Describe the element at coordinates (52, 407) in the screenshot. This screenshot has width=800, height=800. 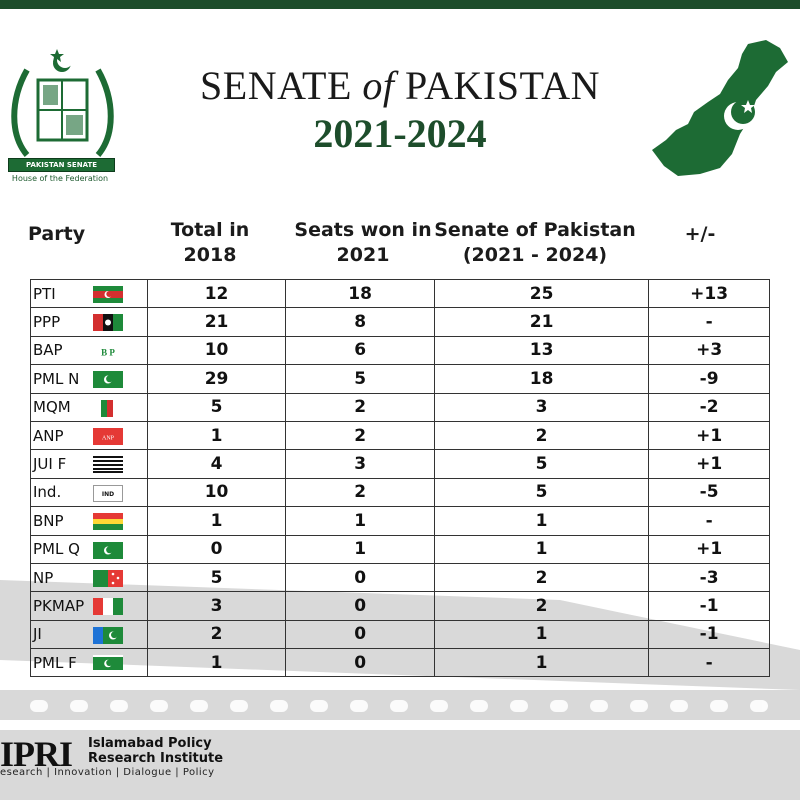
I see `party-name: MQM` at that location.